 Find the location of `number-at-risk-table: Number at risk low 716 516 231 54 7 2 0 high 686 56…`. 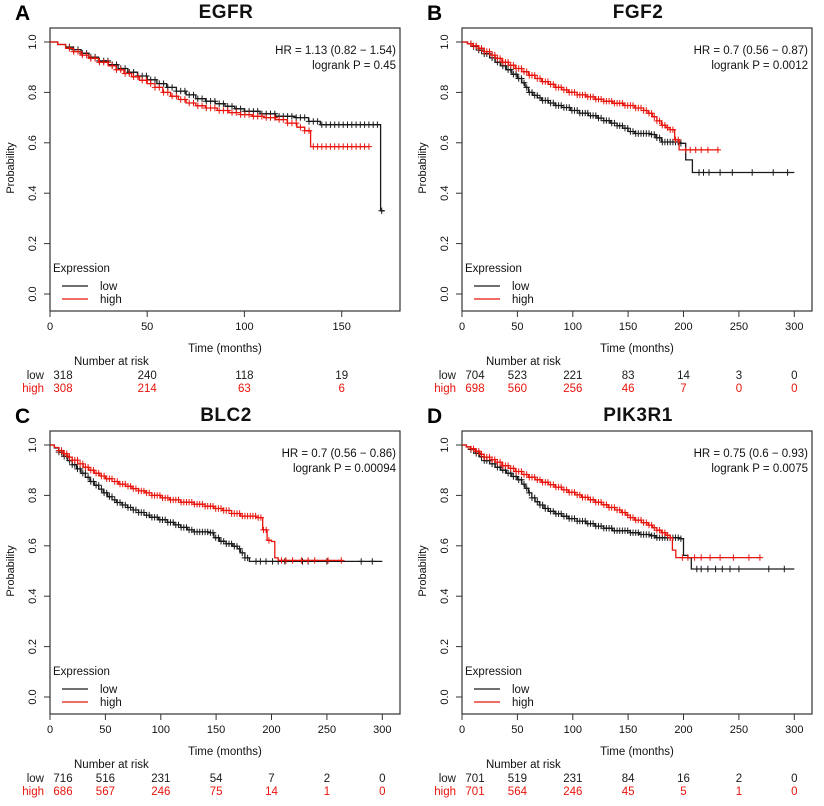

number-at-risk-table: Number at risk low 716 516 231 54 7 2 0 high 686 56… is located at coordinates (203, 778).